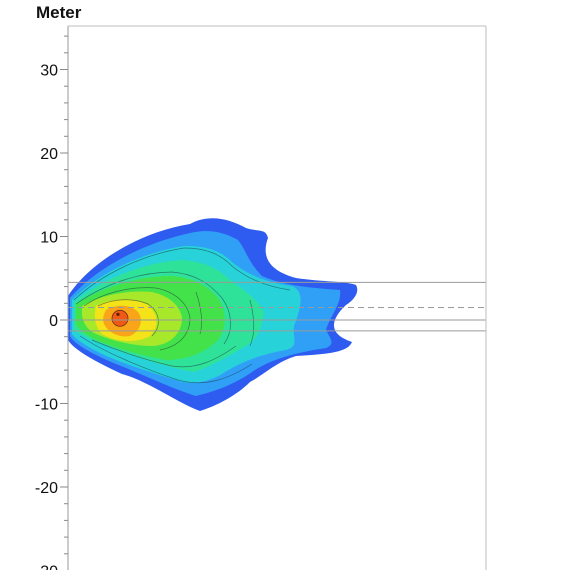 The height and width of the screenshot is (570, 570). Describe the element at coordinates (49, 154) in the screenshot. I see `y-tick-label: 20` at that location.